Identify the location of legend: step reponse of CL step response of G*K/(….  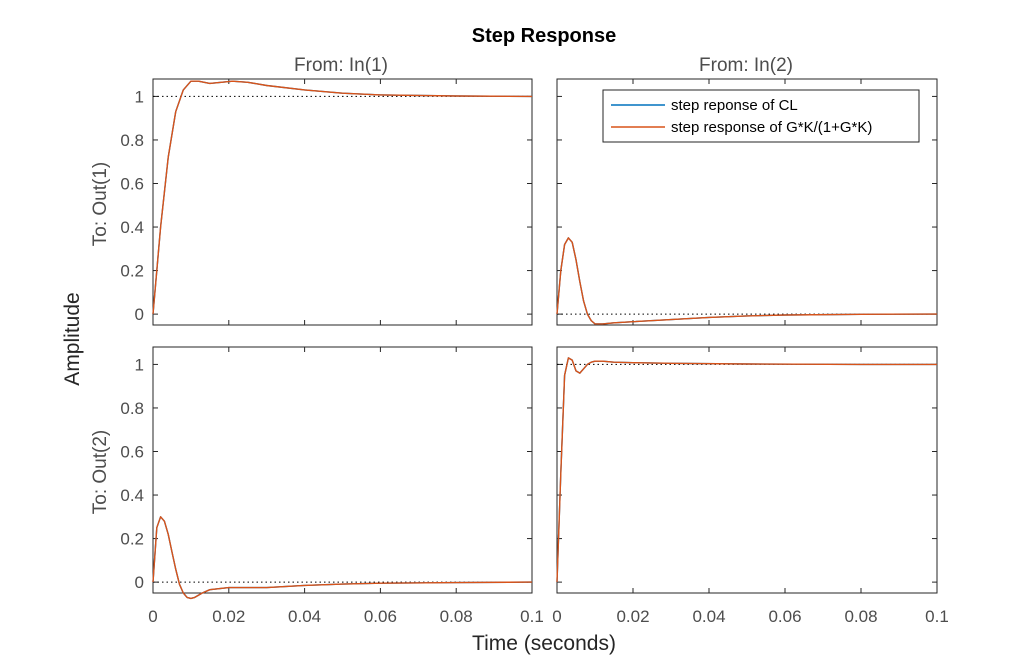
(761, 116).